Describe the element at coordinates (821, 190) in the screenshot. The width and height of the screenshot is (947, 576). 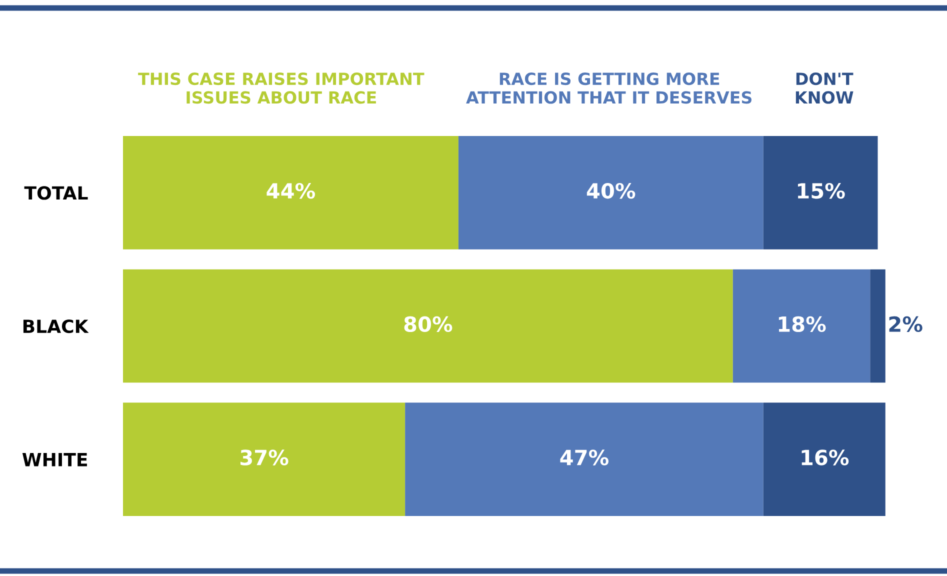
I see `data-label: 15%` at that location.